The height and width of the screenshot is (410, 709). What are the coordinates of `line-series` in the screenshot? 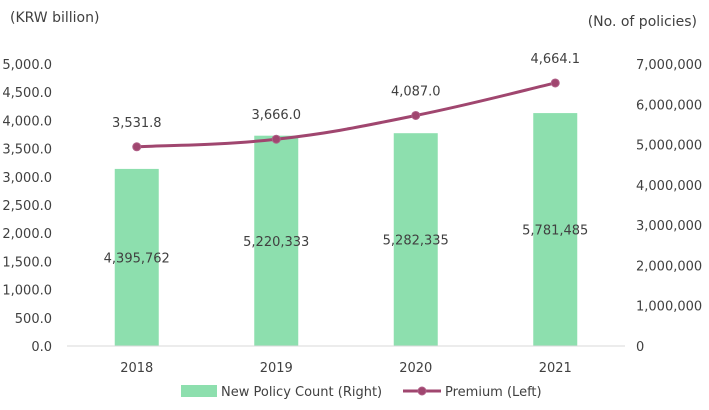 It's located at (346, 115).